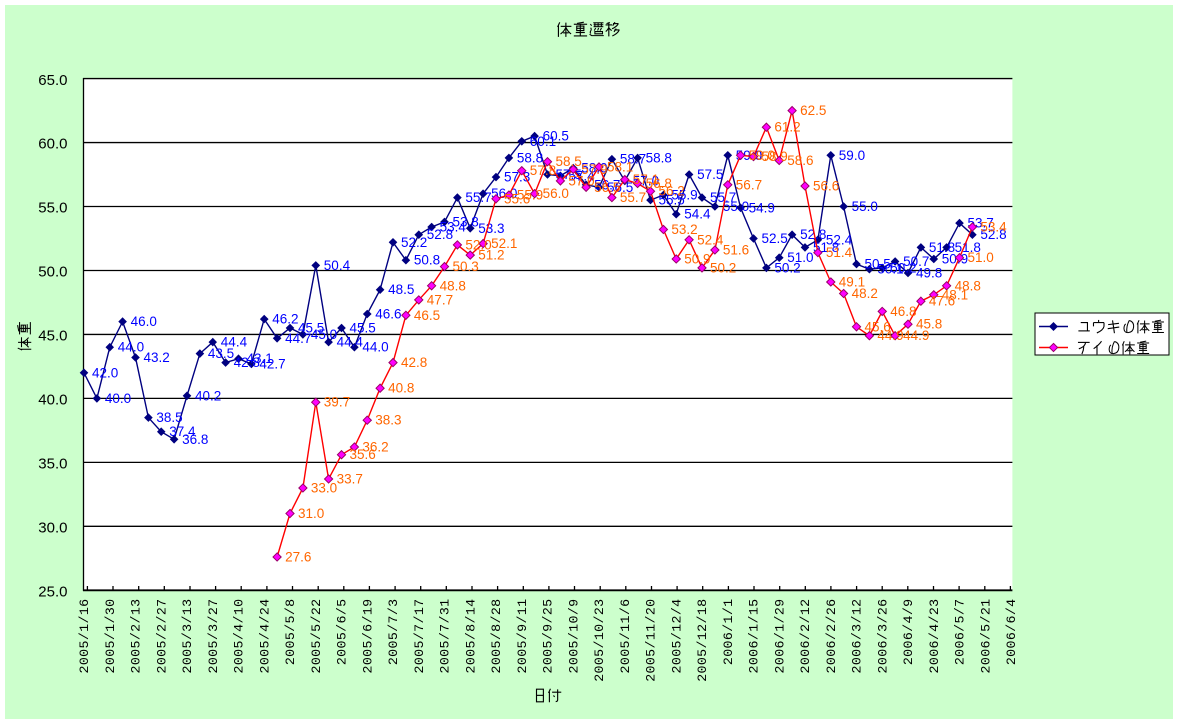 The height and width of the screenshot is (723, 1178). What do you see at coordinates (466, 266) in the screenshot?
I see `svg-text: 50.3` at bounding box center [466, 266].